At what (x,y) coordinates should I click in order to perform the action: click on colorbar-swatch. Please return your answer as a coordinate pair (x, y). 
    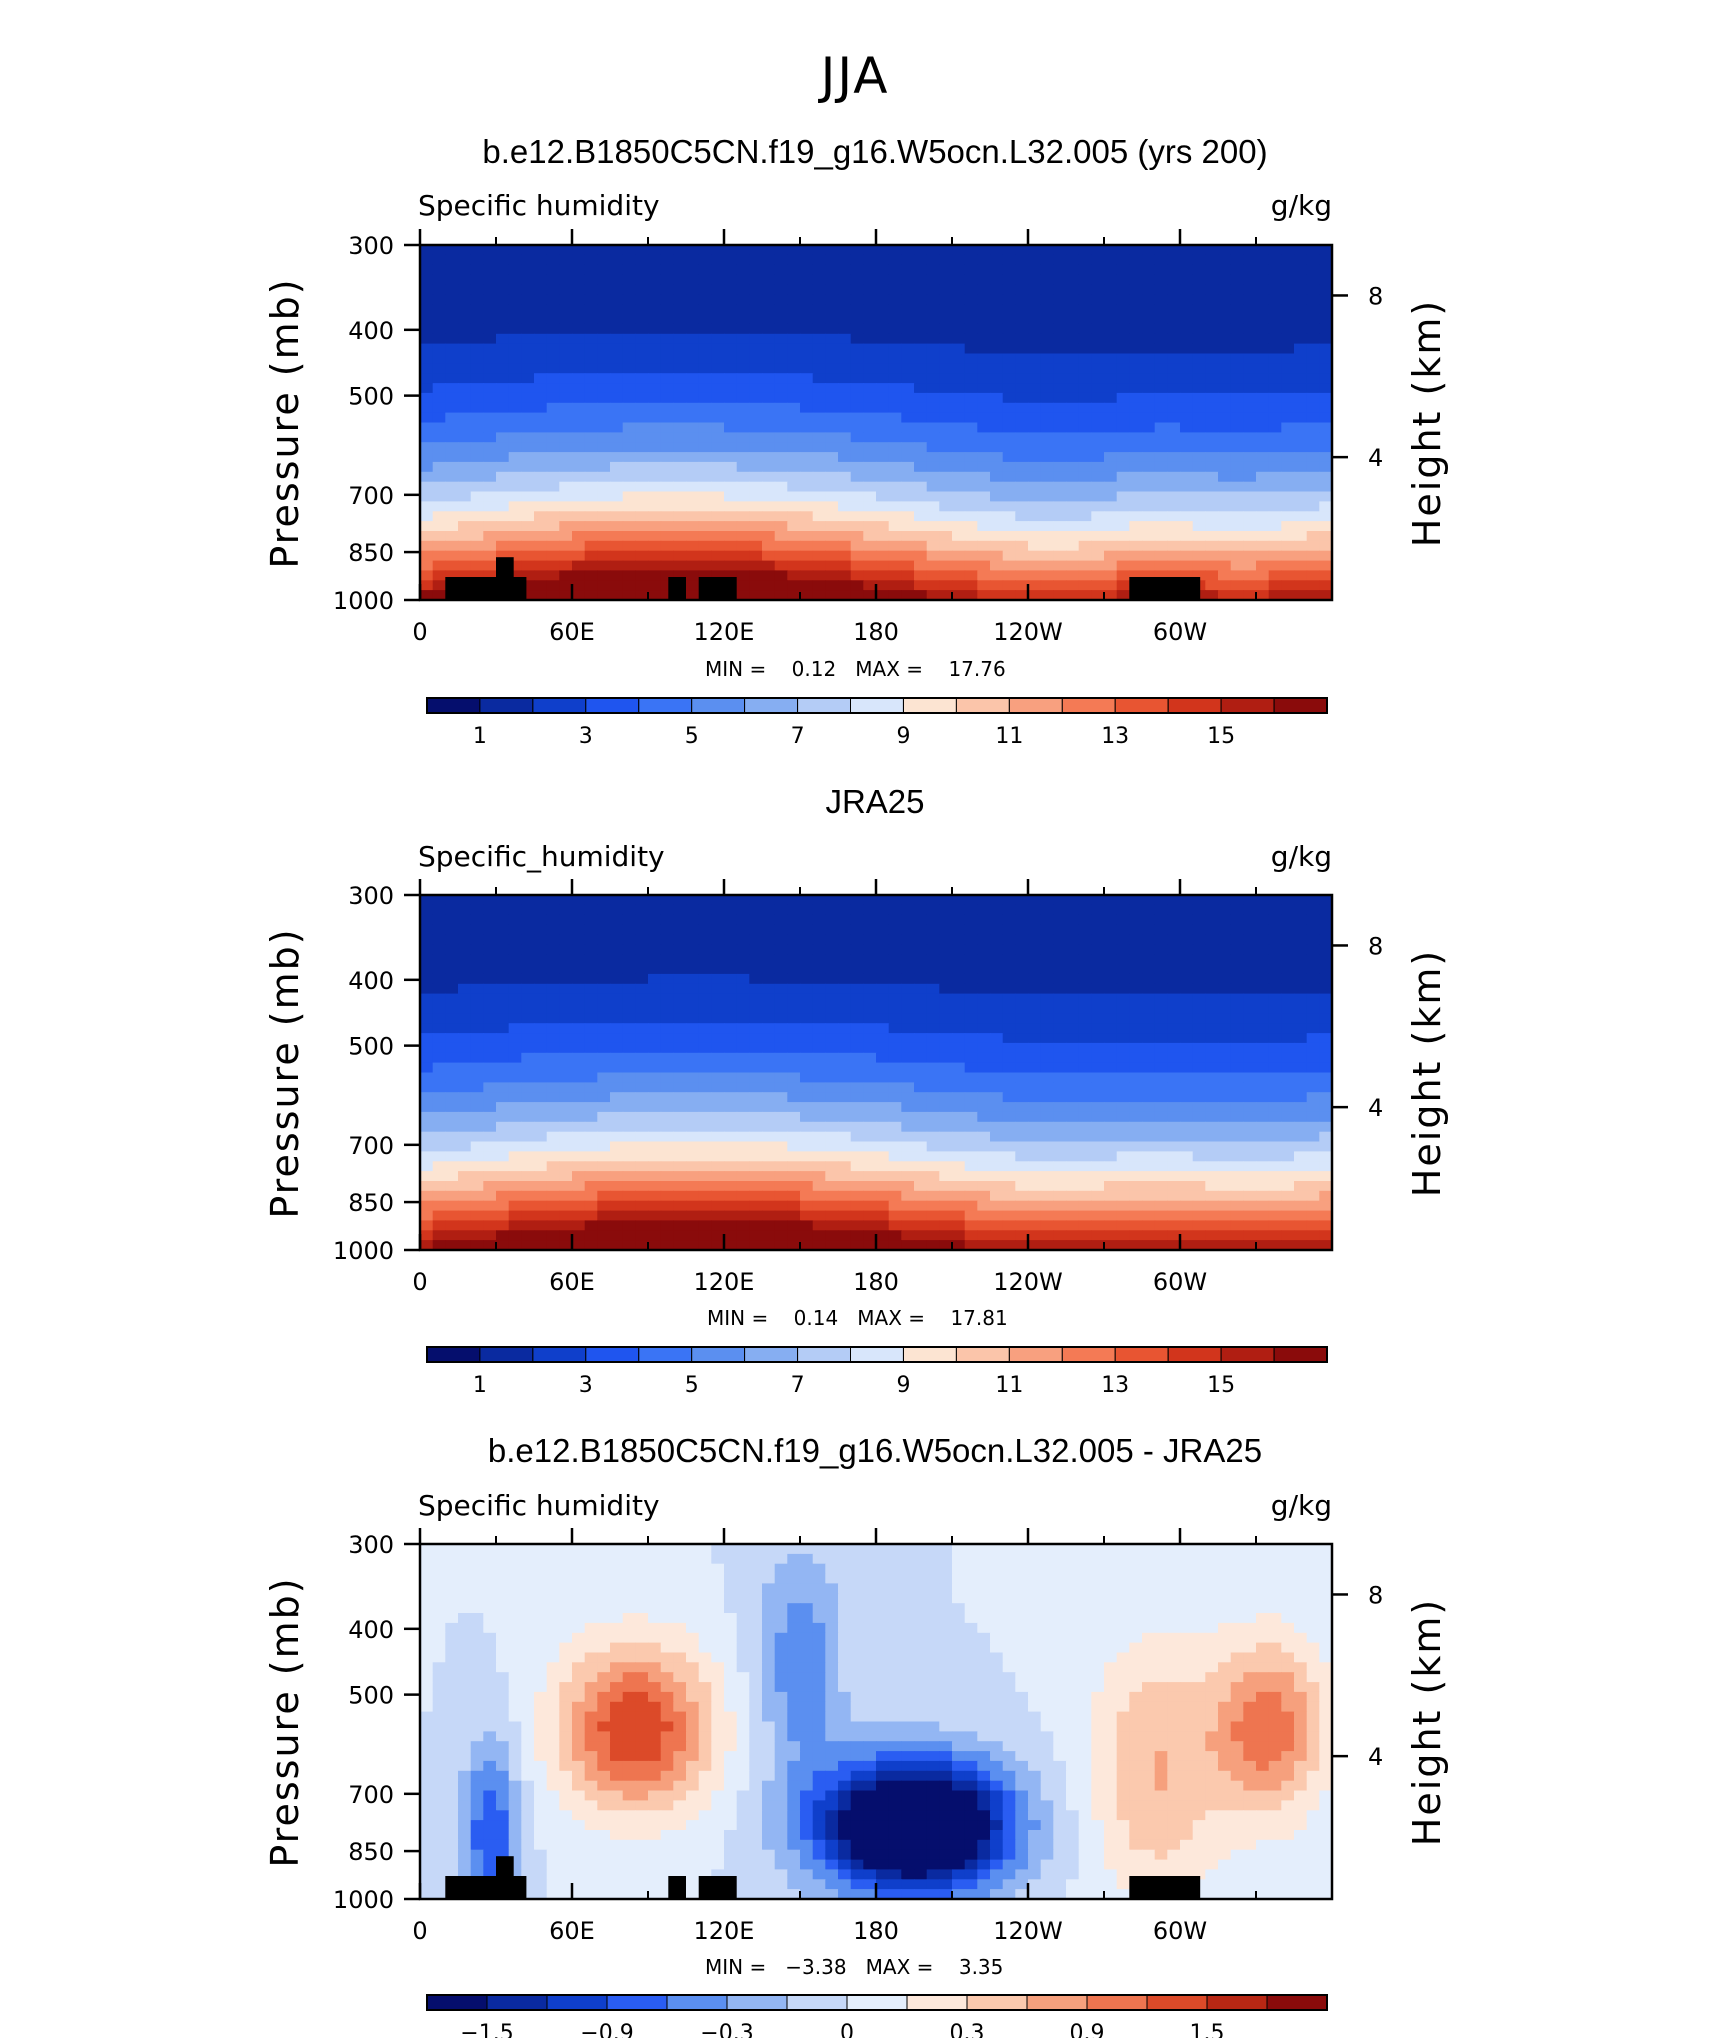
    Looking at the image, I should click on (1300, 705).